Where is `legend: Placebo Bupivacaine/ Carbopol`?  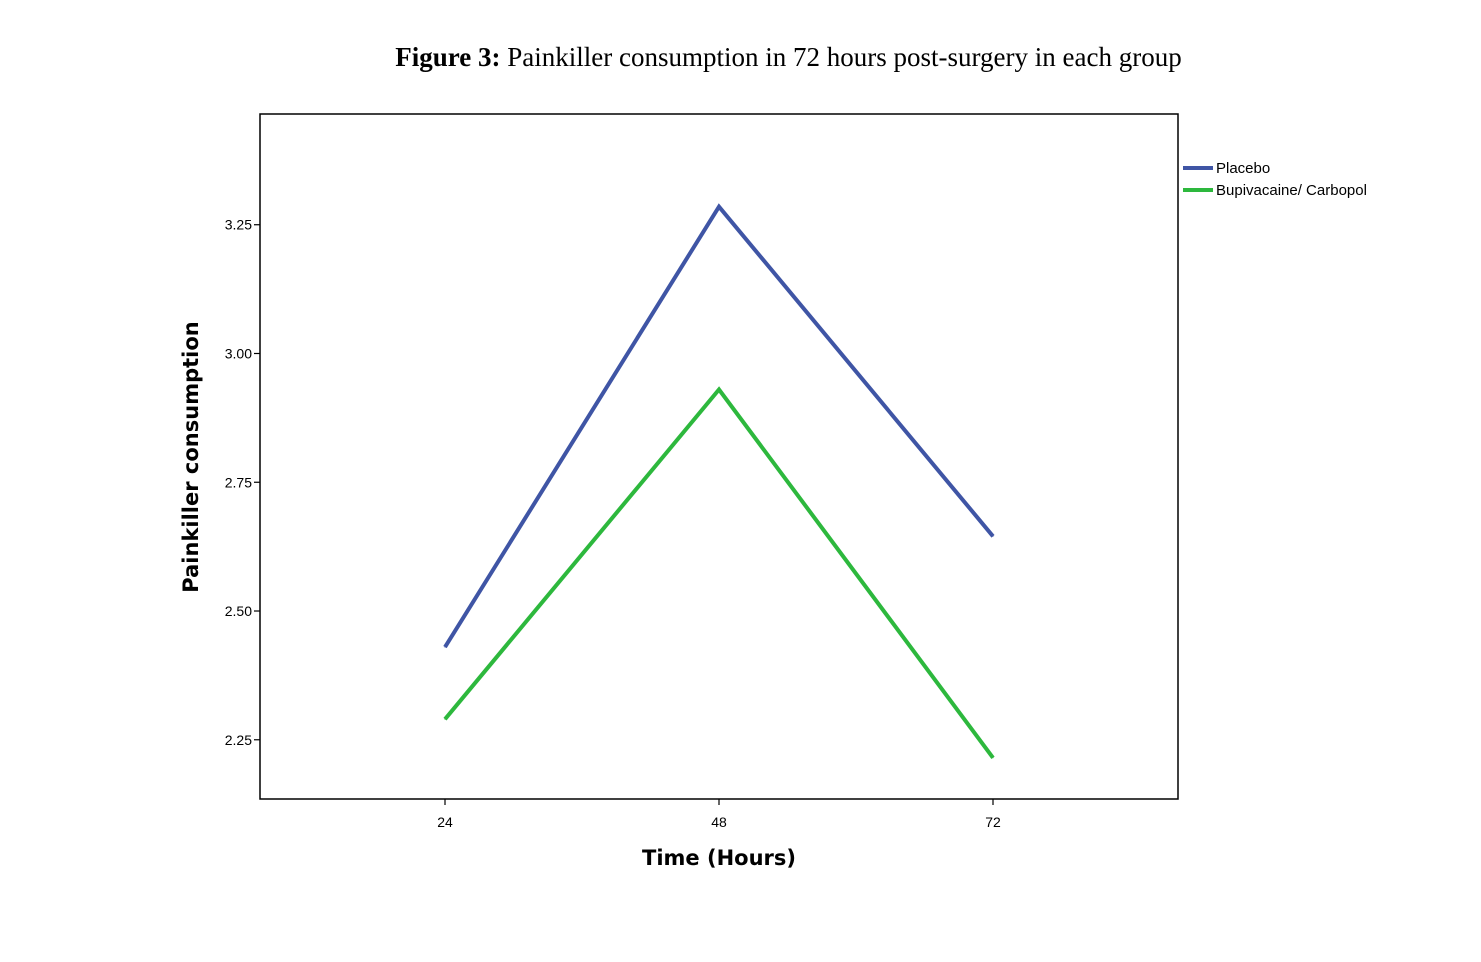 legend: Placebo Bupivacaine/ Carbopol is located at coordinates (1275, 179).